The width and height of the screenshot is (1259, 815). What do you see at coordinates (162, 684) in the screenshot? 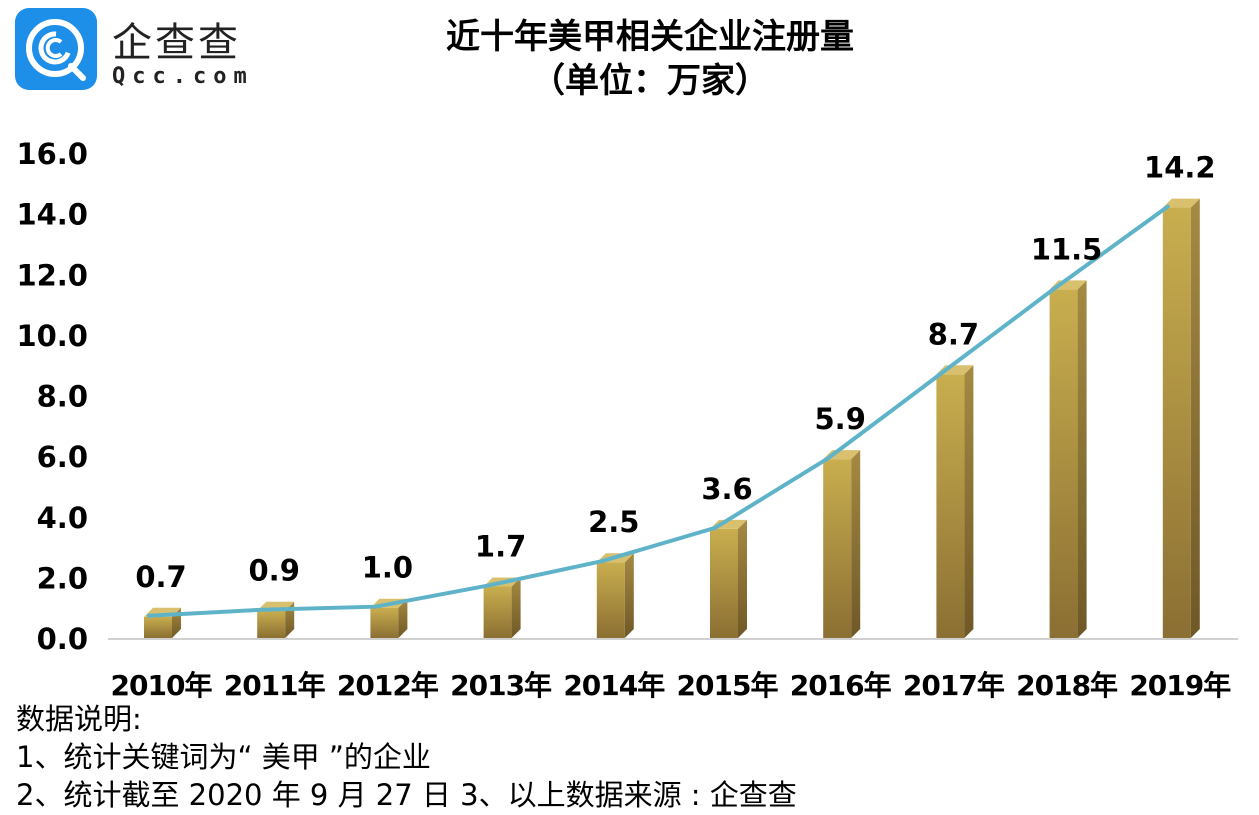
I see `x-tick-label: 2010年` at bounding box center [162, 684].